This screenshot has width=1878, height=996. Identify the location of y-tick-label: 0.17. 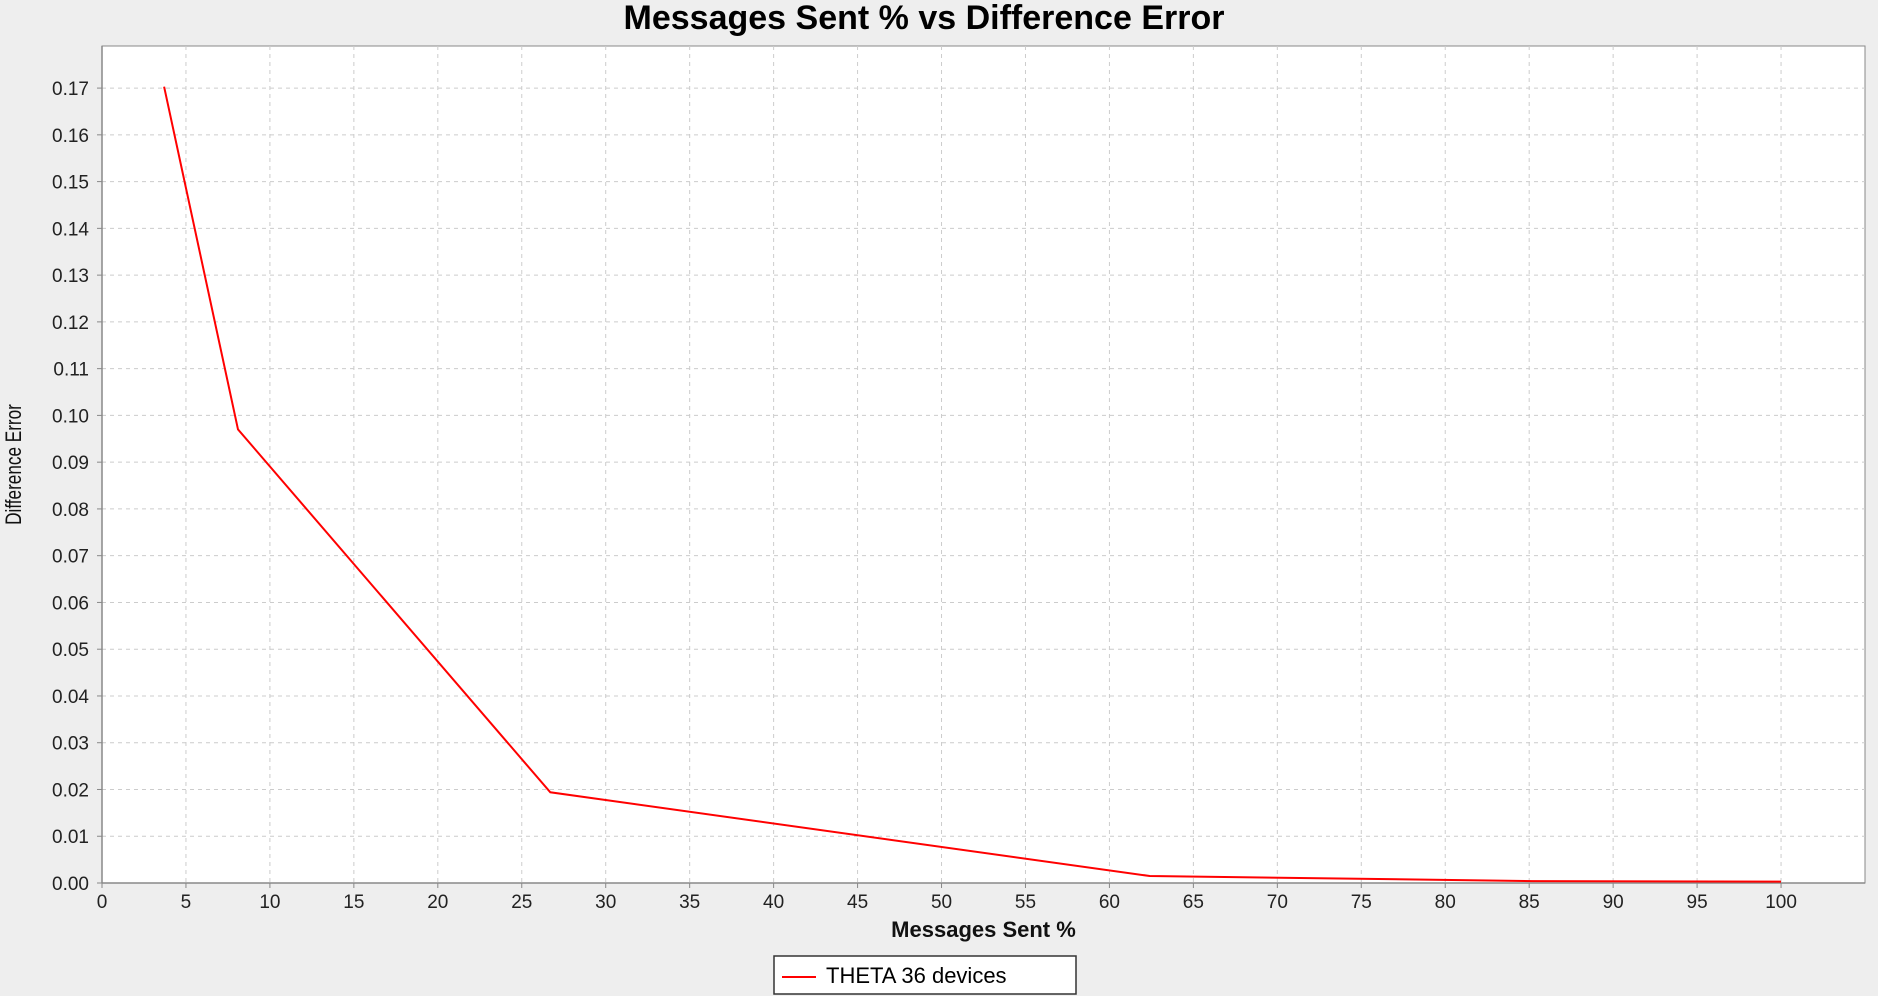
(70, 89).